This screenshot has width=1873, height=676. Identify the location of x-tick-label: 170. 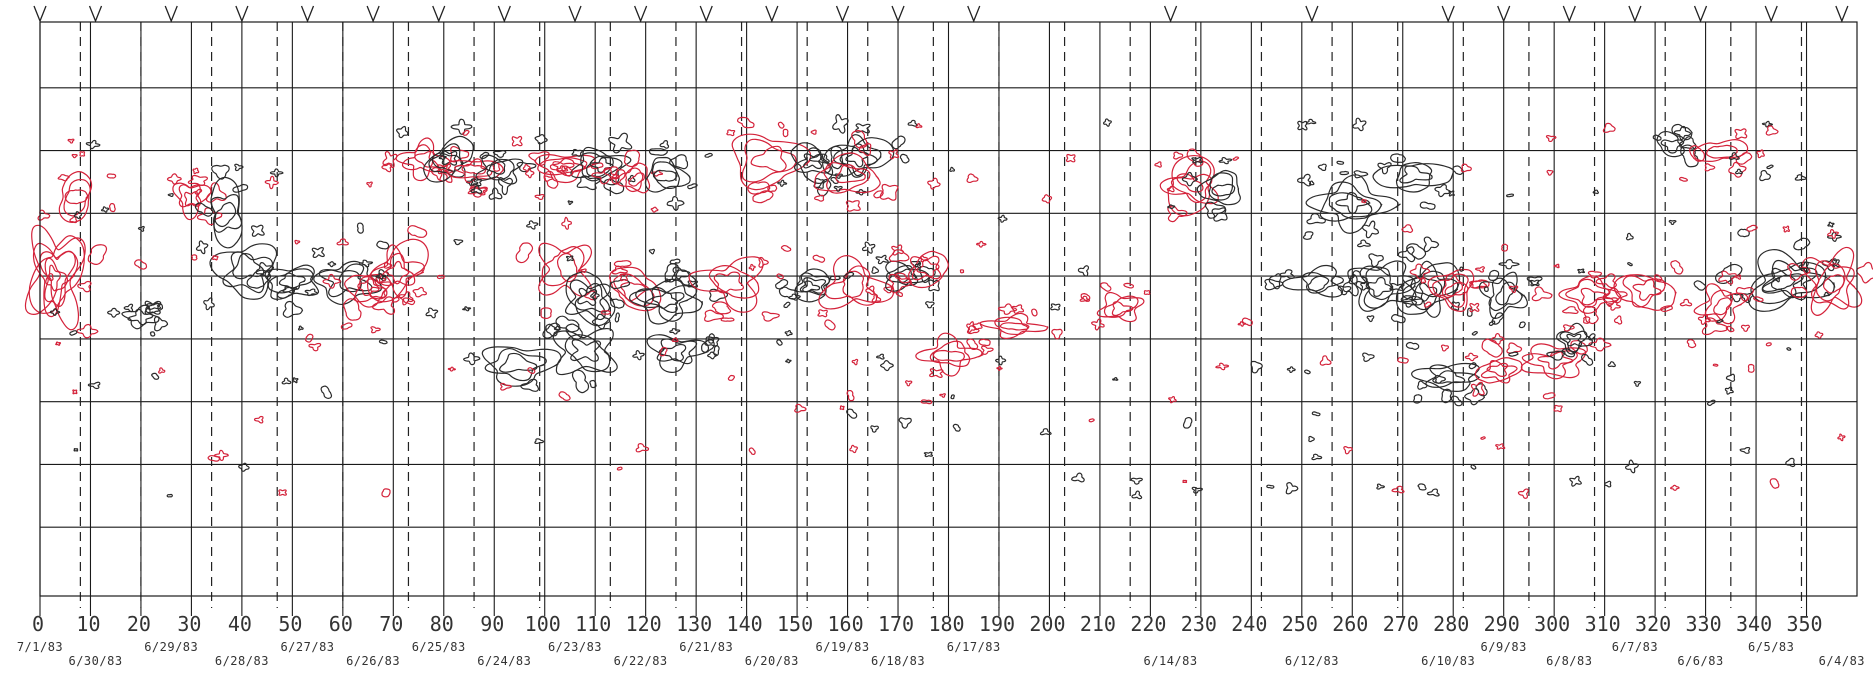
(896, 624).